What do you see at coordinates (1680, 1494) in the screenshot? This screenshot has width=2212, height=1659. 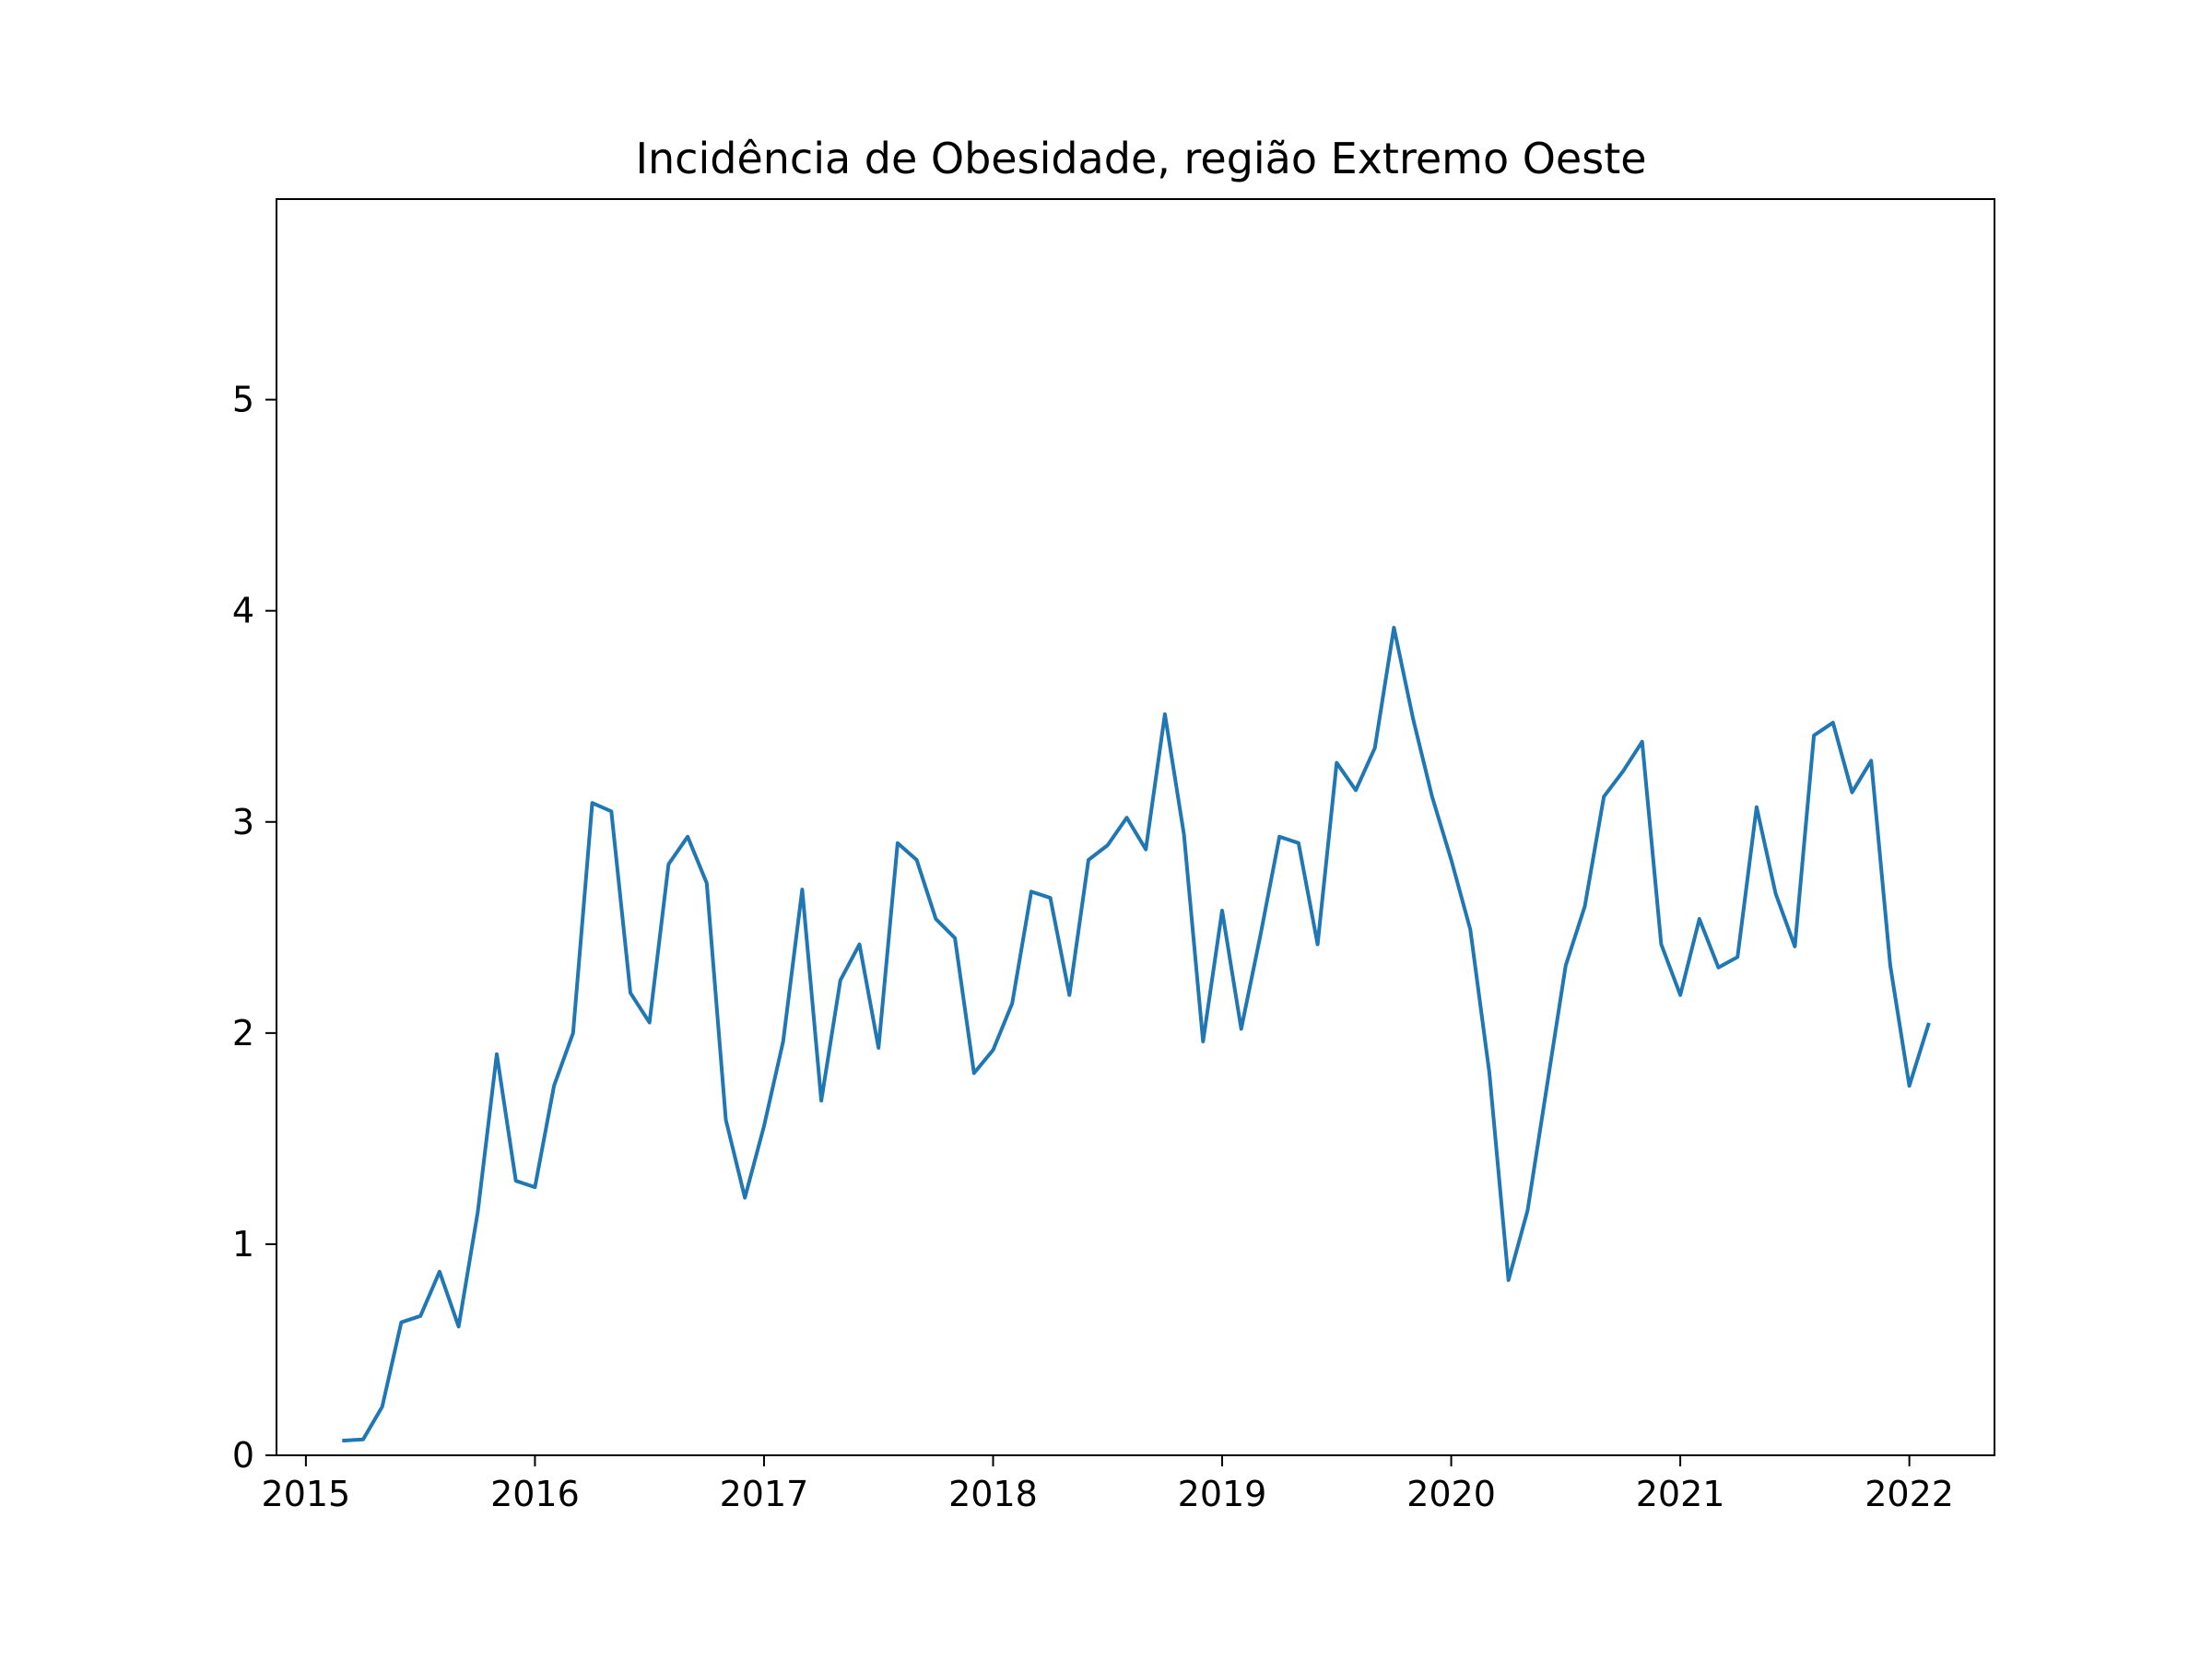 I see `x-tick-label: 2021` at bounding box center [1680, 1494].